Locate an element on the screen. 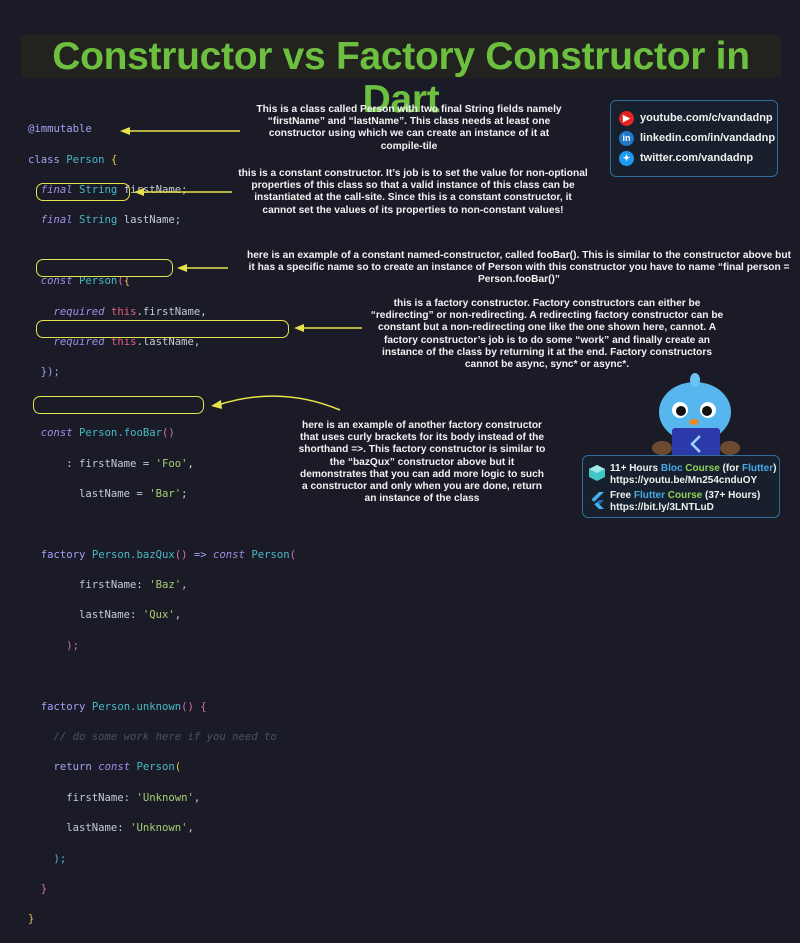 The width and height of the screenshot is (800, 943). code-line: const Person.fooBar() is located at coordinates (162, 433).